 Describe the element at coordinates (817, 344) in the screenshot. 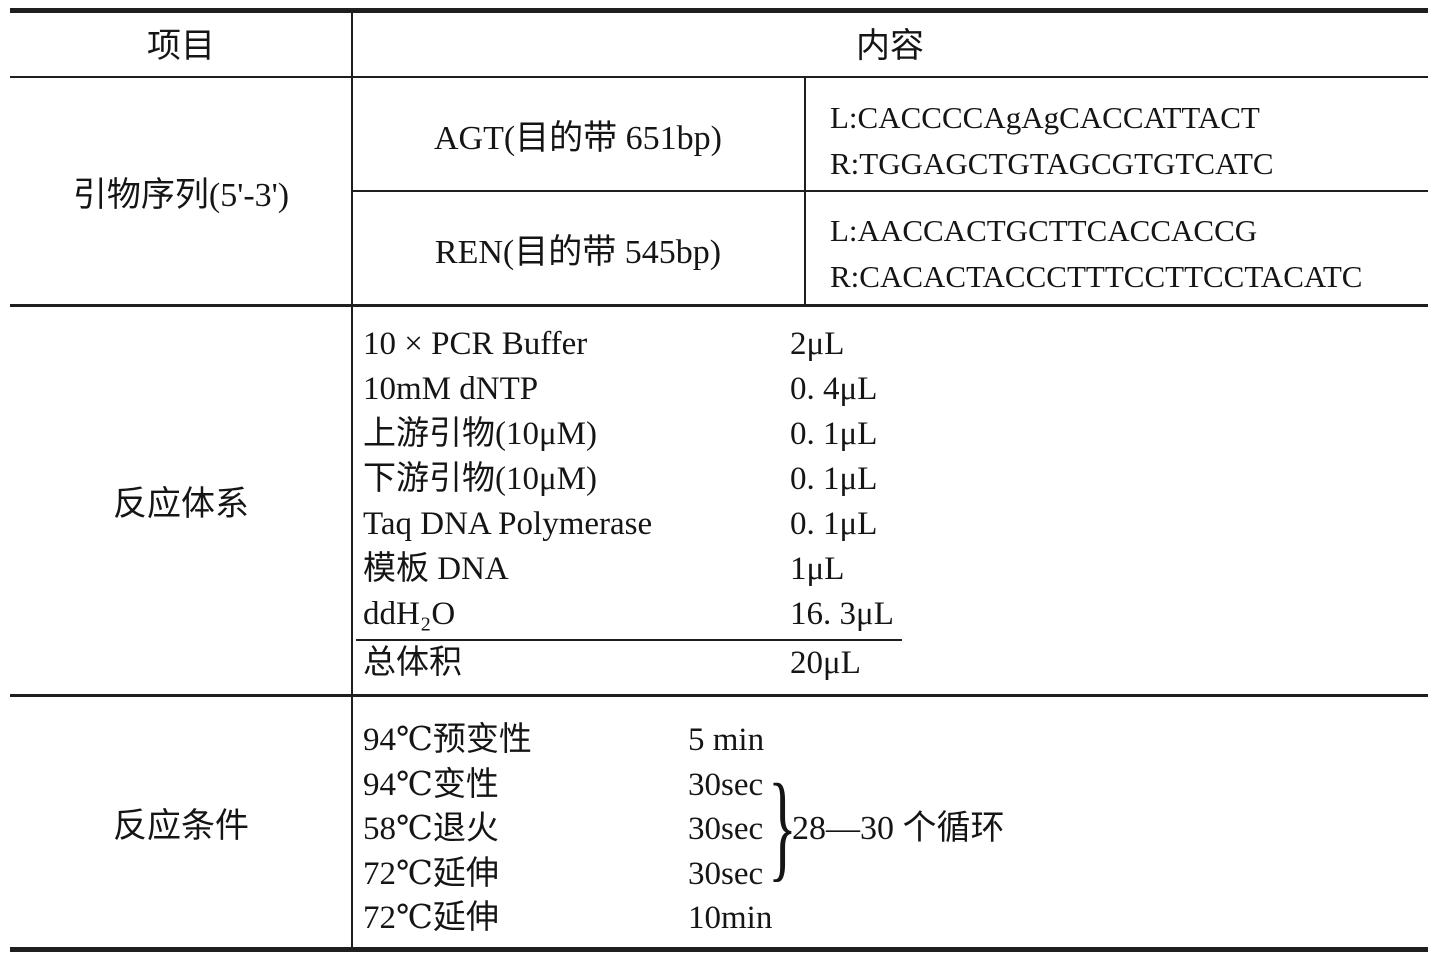

I see `component-volume: 2μL` at that location.